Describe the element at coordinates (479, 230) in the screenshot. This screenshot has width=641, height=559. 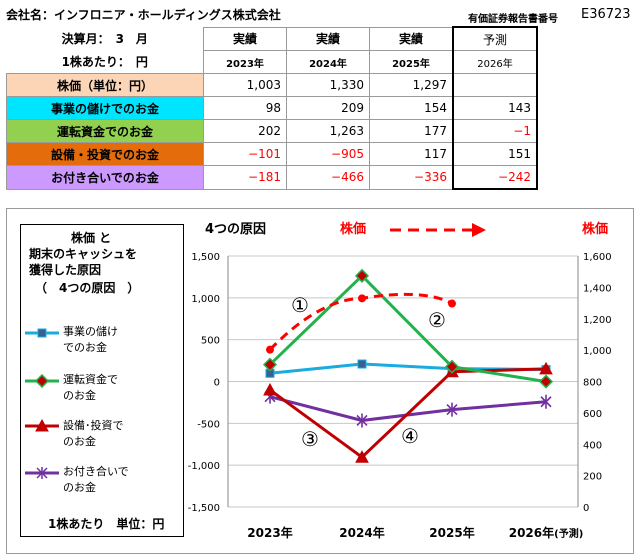
I see `stock-price-arrow-head` at that location.